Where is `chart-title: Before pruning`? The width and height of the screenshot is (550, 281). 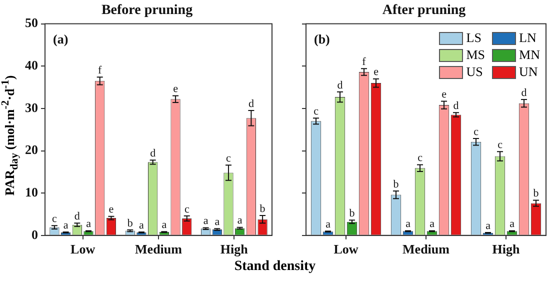
chart-title: Before pruning is located at coordinates (147, 10).